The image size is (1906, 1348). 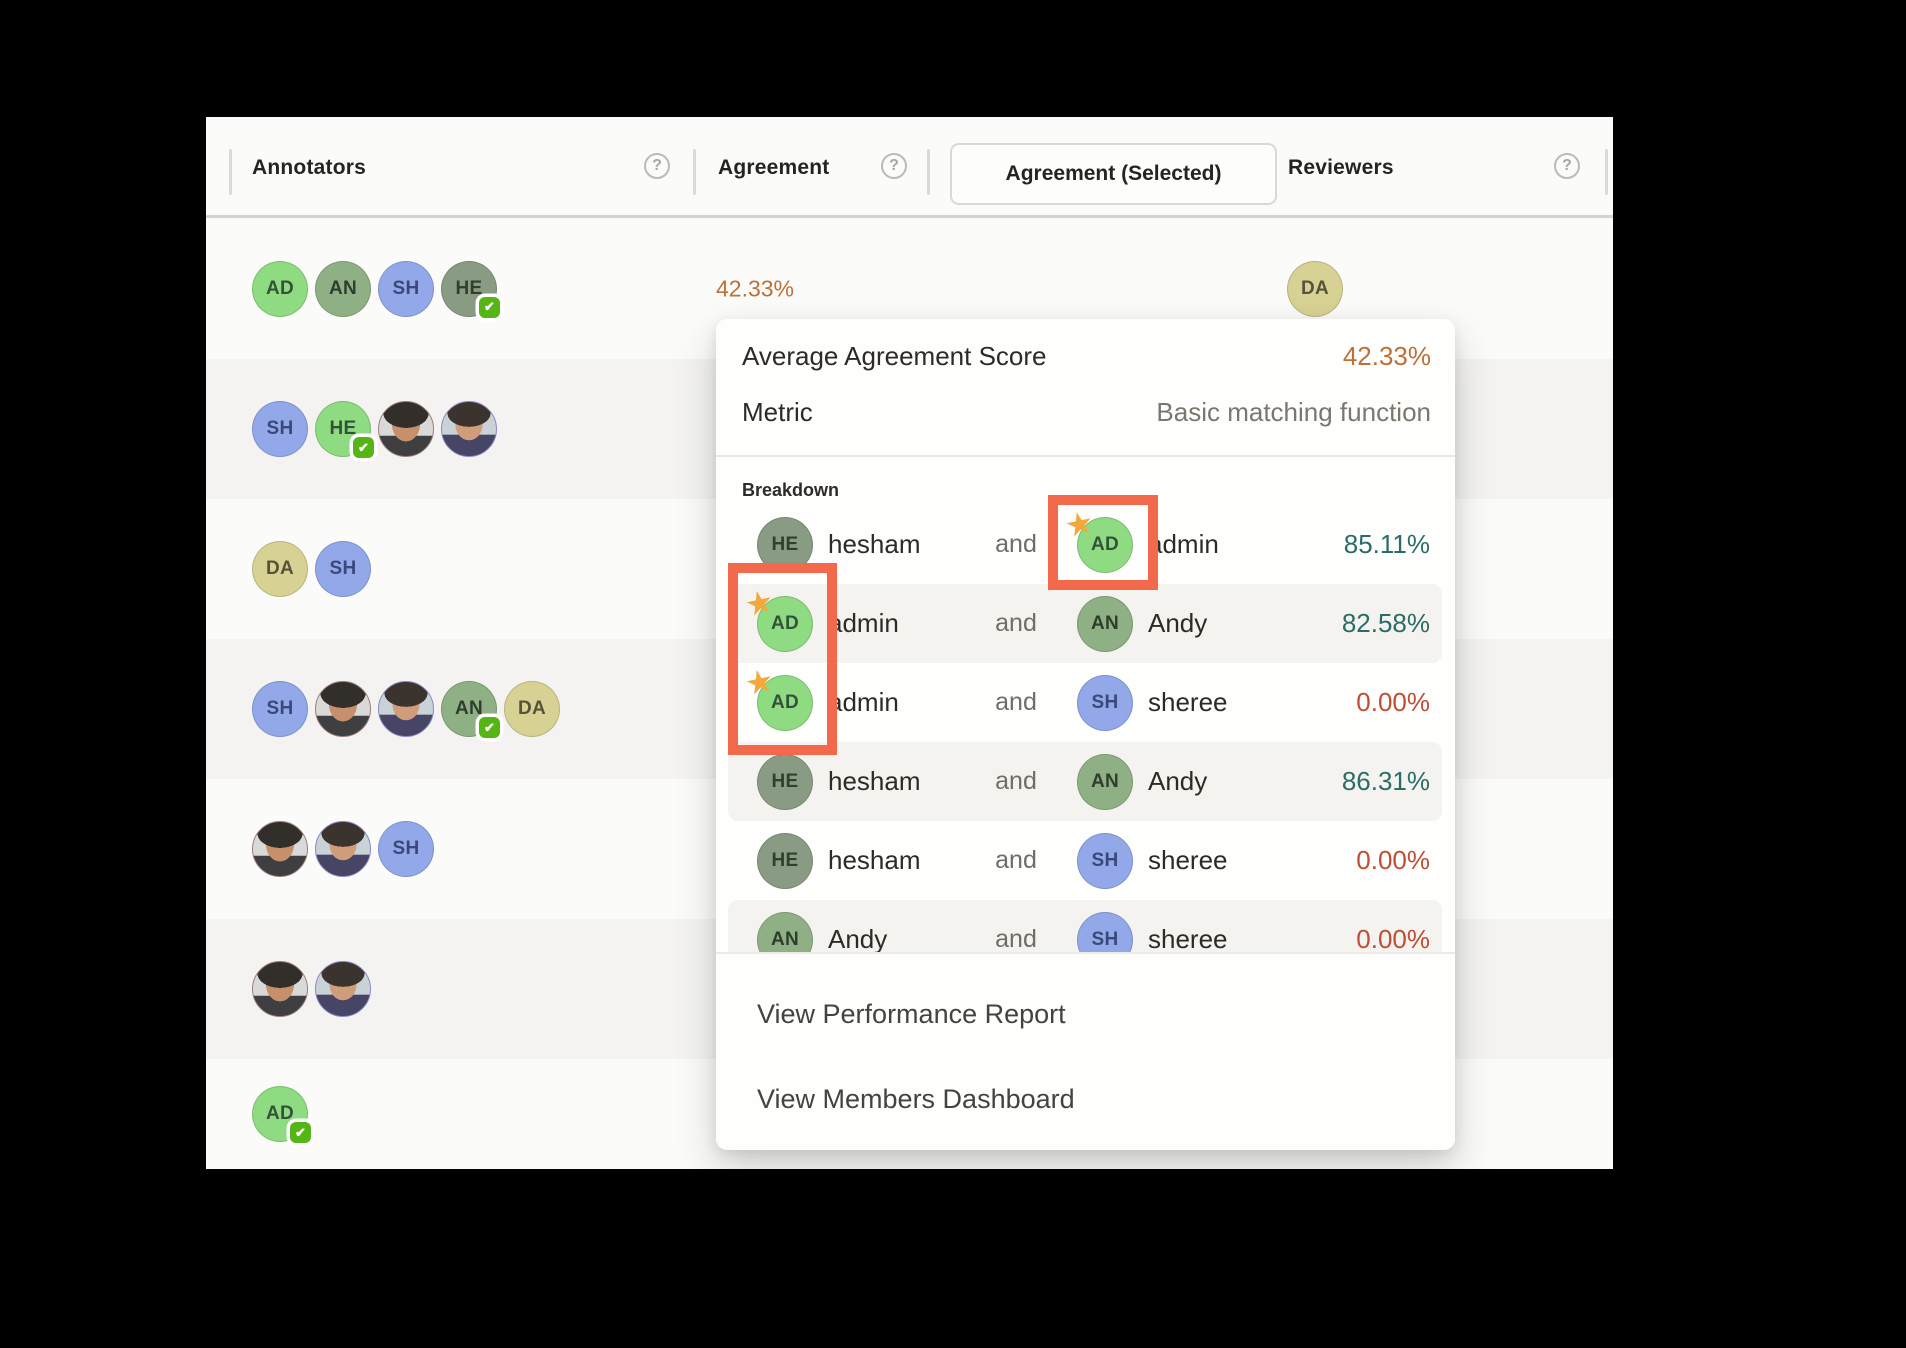 I want to click on column-header-agreement-selected: Agreement (Selected), so click(x=1113, y=174).